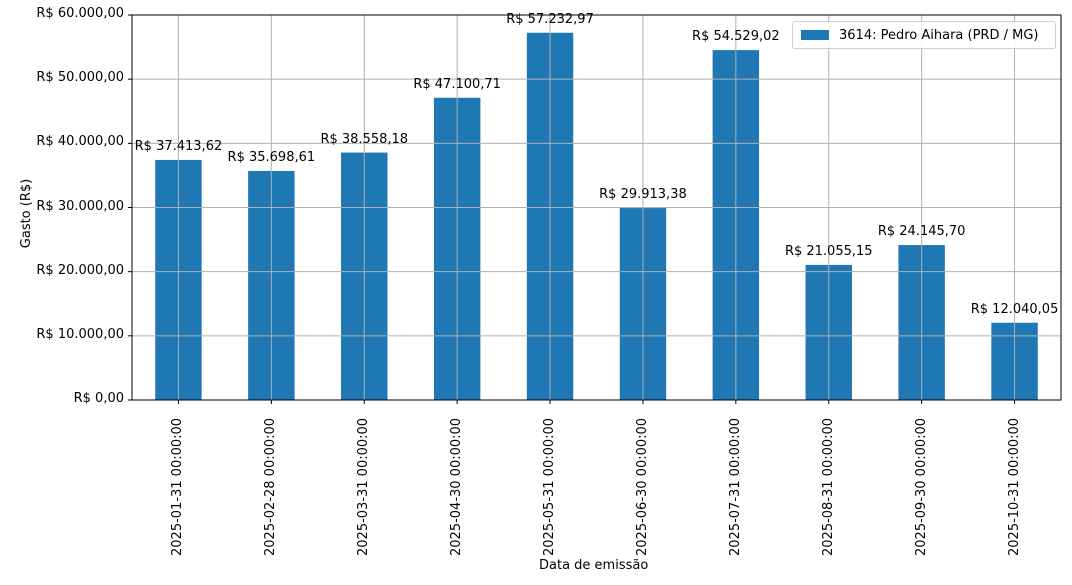 This screenshot has height=585, width=1072. What do you see at coordinates (736, 37) in the screenshot?
I see `bar-value-label: R$ 54.529,02` at bounding box center [736, 37].